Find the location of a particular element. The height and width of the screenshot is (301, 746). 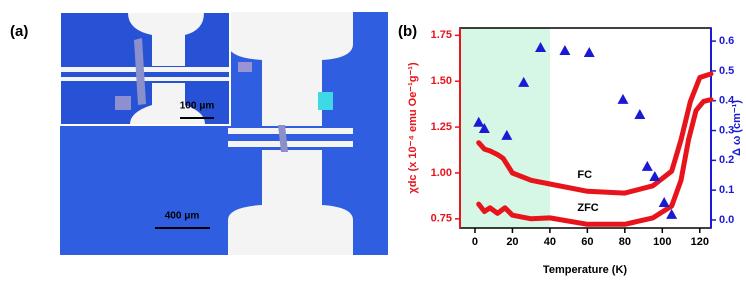

y2-tick-label: 0.0 is located at coordinates (726, 220).